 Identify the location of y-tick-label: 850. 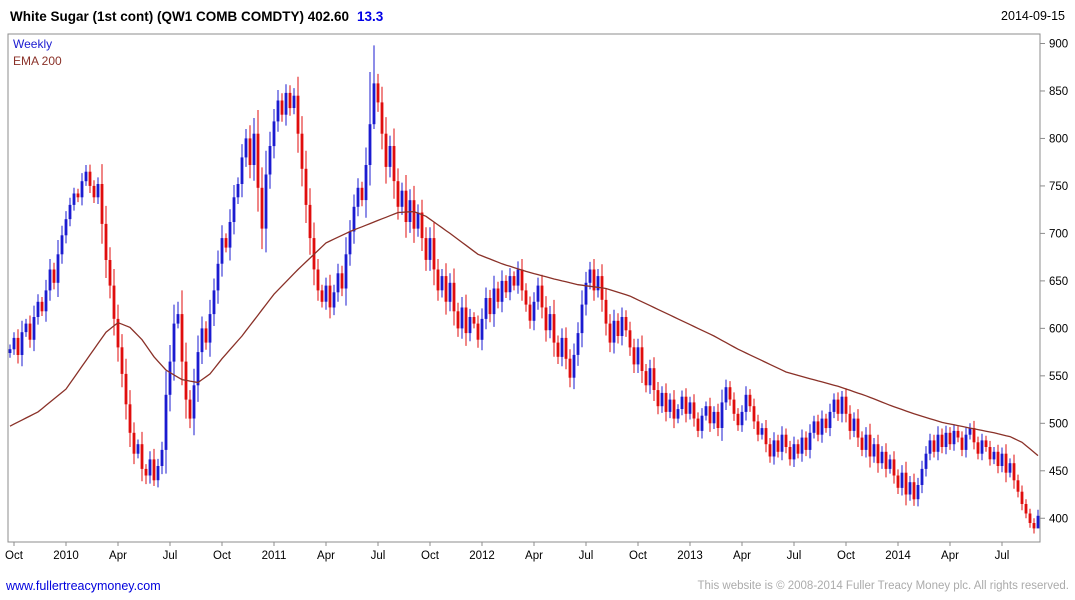
(1058, 92).